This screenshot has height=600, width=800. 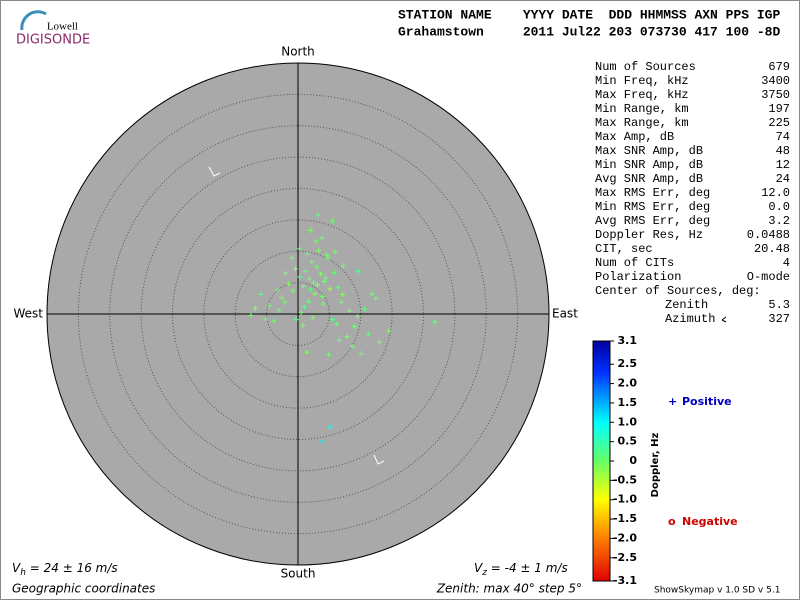 I want to click on logo-bottom: DIGISONDE, so click(x=53, y=40).